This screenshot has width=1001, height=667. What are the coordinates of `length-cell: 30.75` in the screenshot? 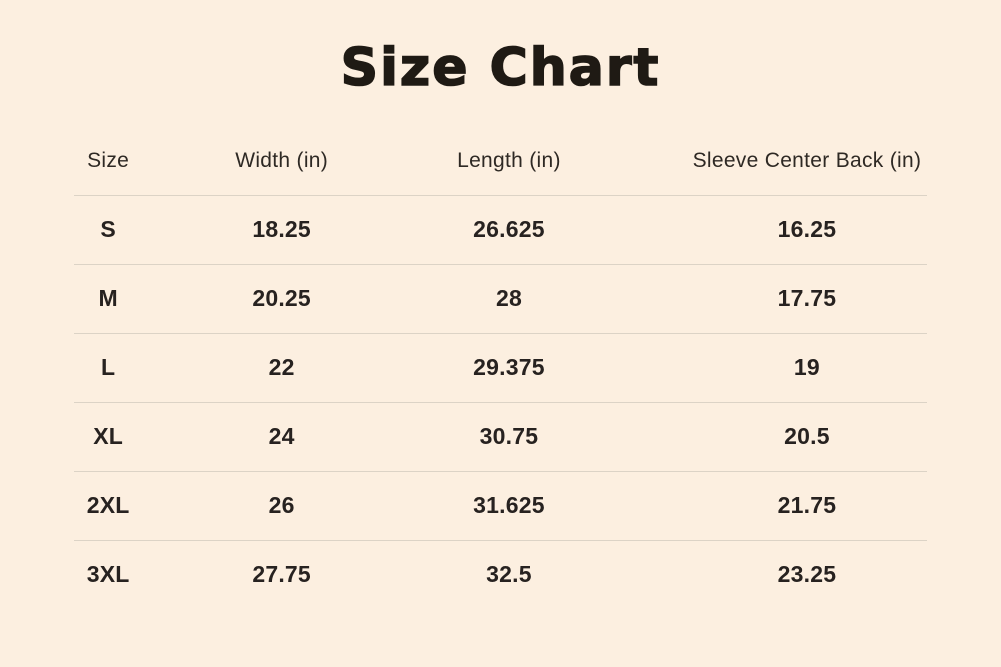 It's located at (492, 437).